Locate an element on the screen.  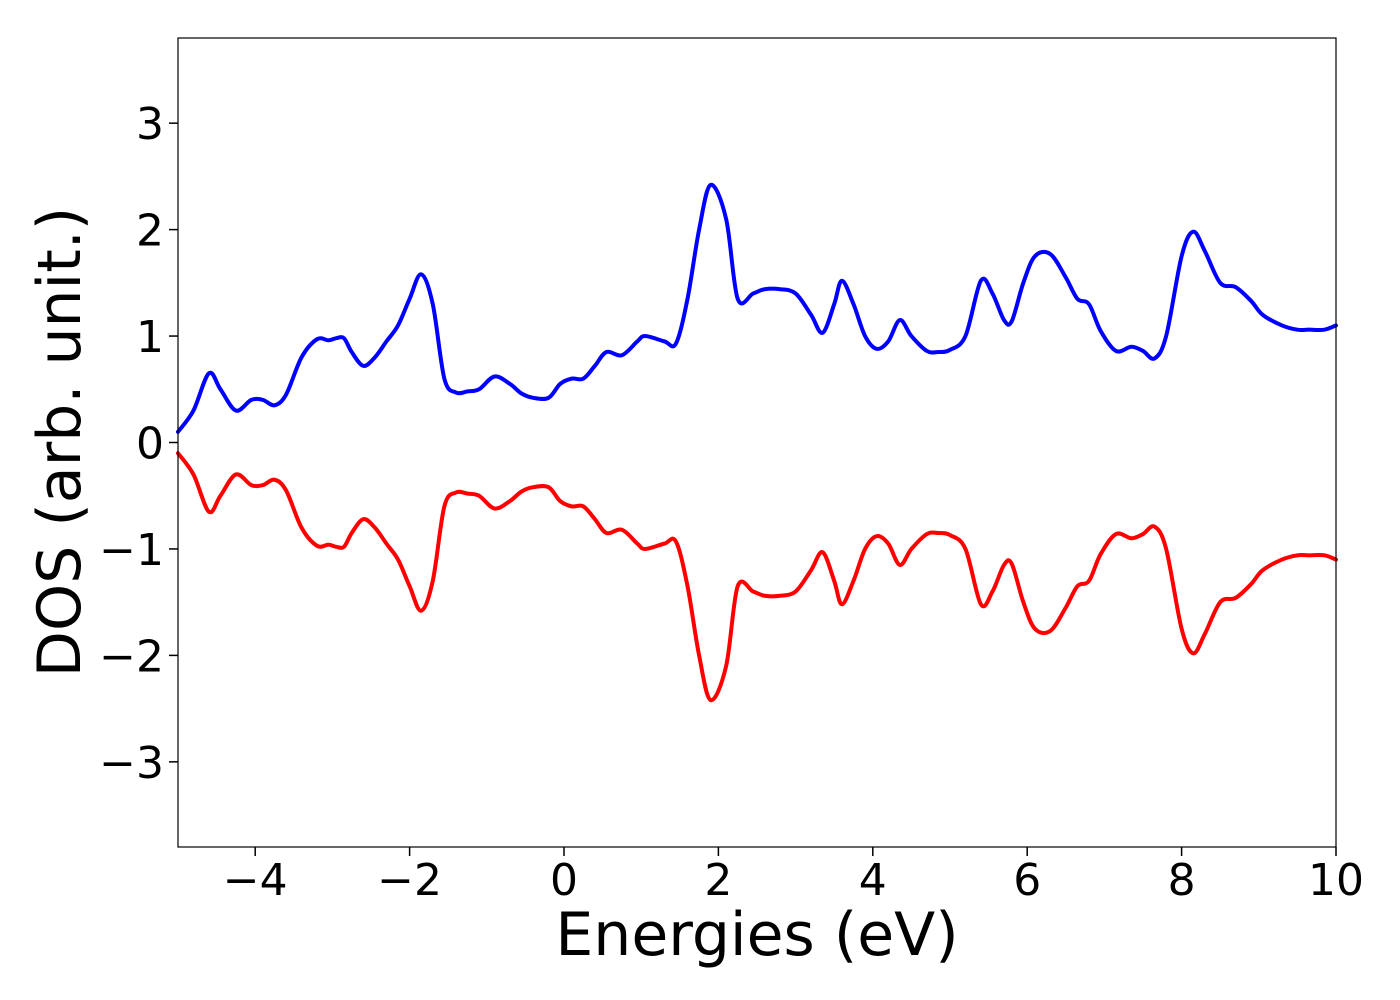
y-tick-label: −1 is located at coordinates (131, 550).